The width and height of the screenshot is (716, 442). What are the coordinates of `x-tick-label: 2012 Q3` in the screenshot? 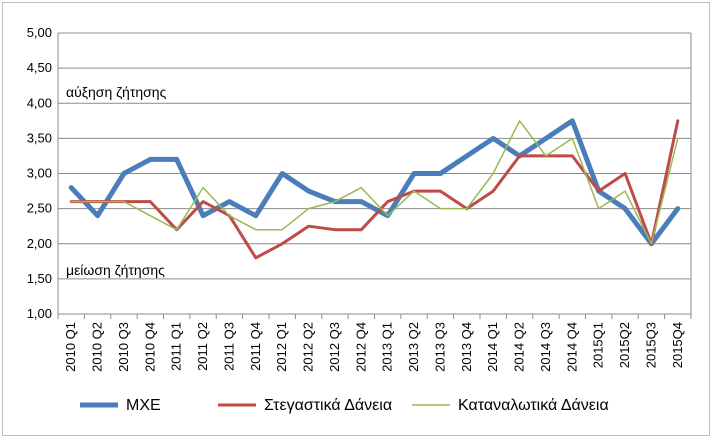 It's located at (334, 347).